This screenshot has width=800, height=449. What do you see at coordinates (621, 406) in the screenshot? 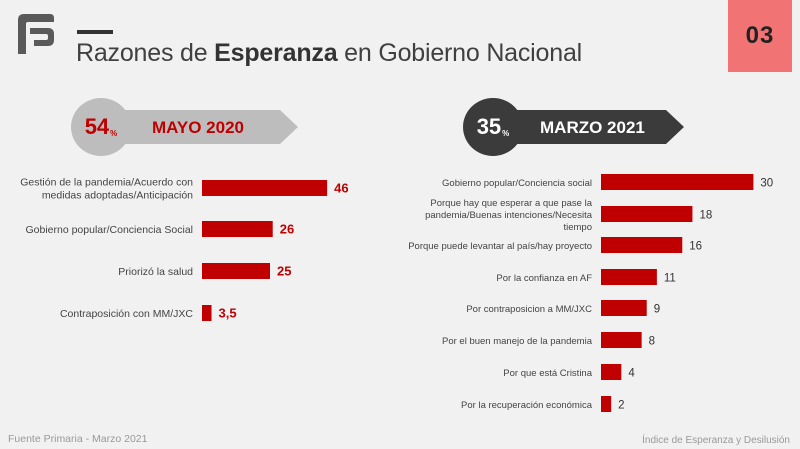
I see `value-label-marzo-2021: 2` at bounding box center [621, 406].